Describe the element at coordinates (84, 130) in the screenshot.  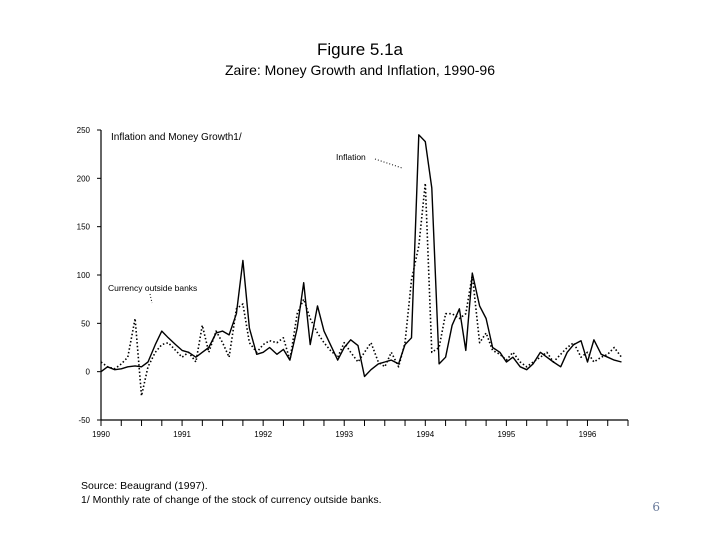
I see `y-tick-label: 250` at that location.